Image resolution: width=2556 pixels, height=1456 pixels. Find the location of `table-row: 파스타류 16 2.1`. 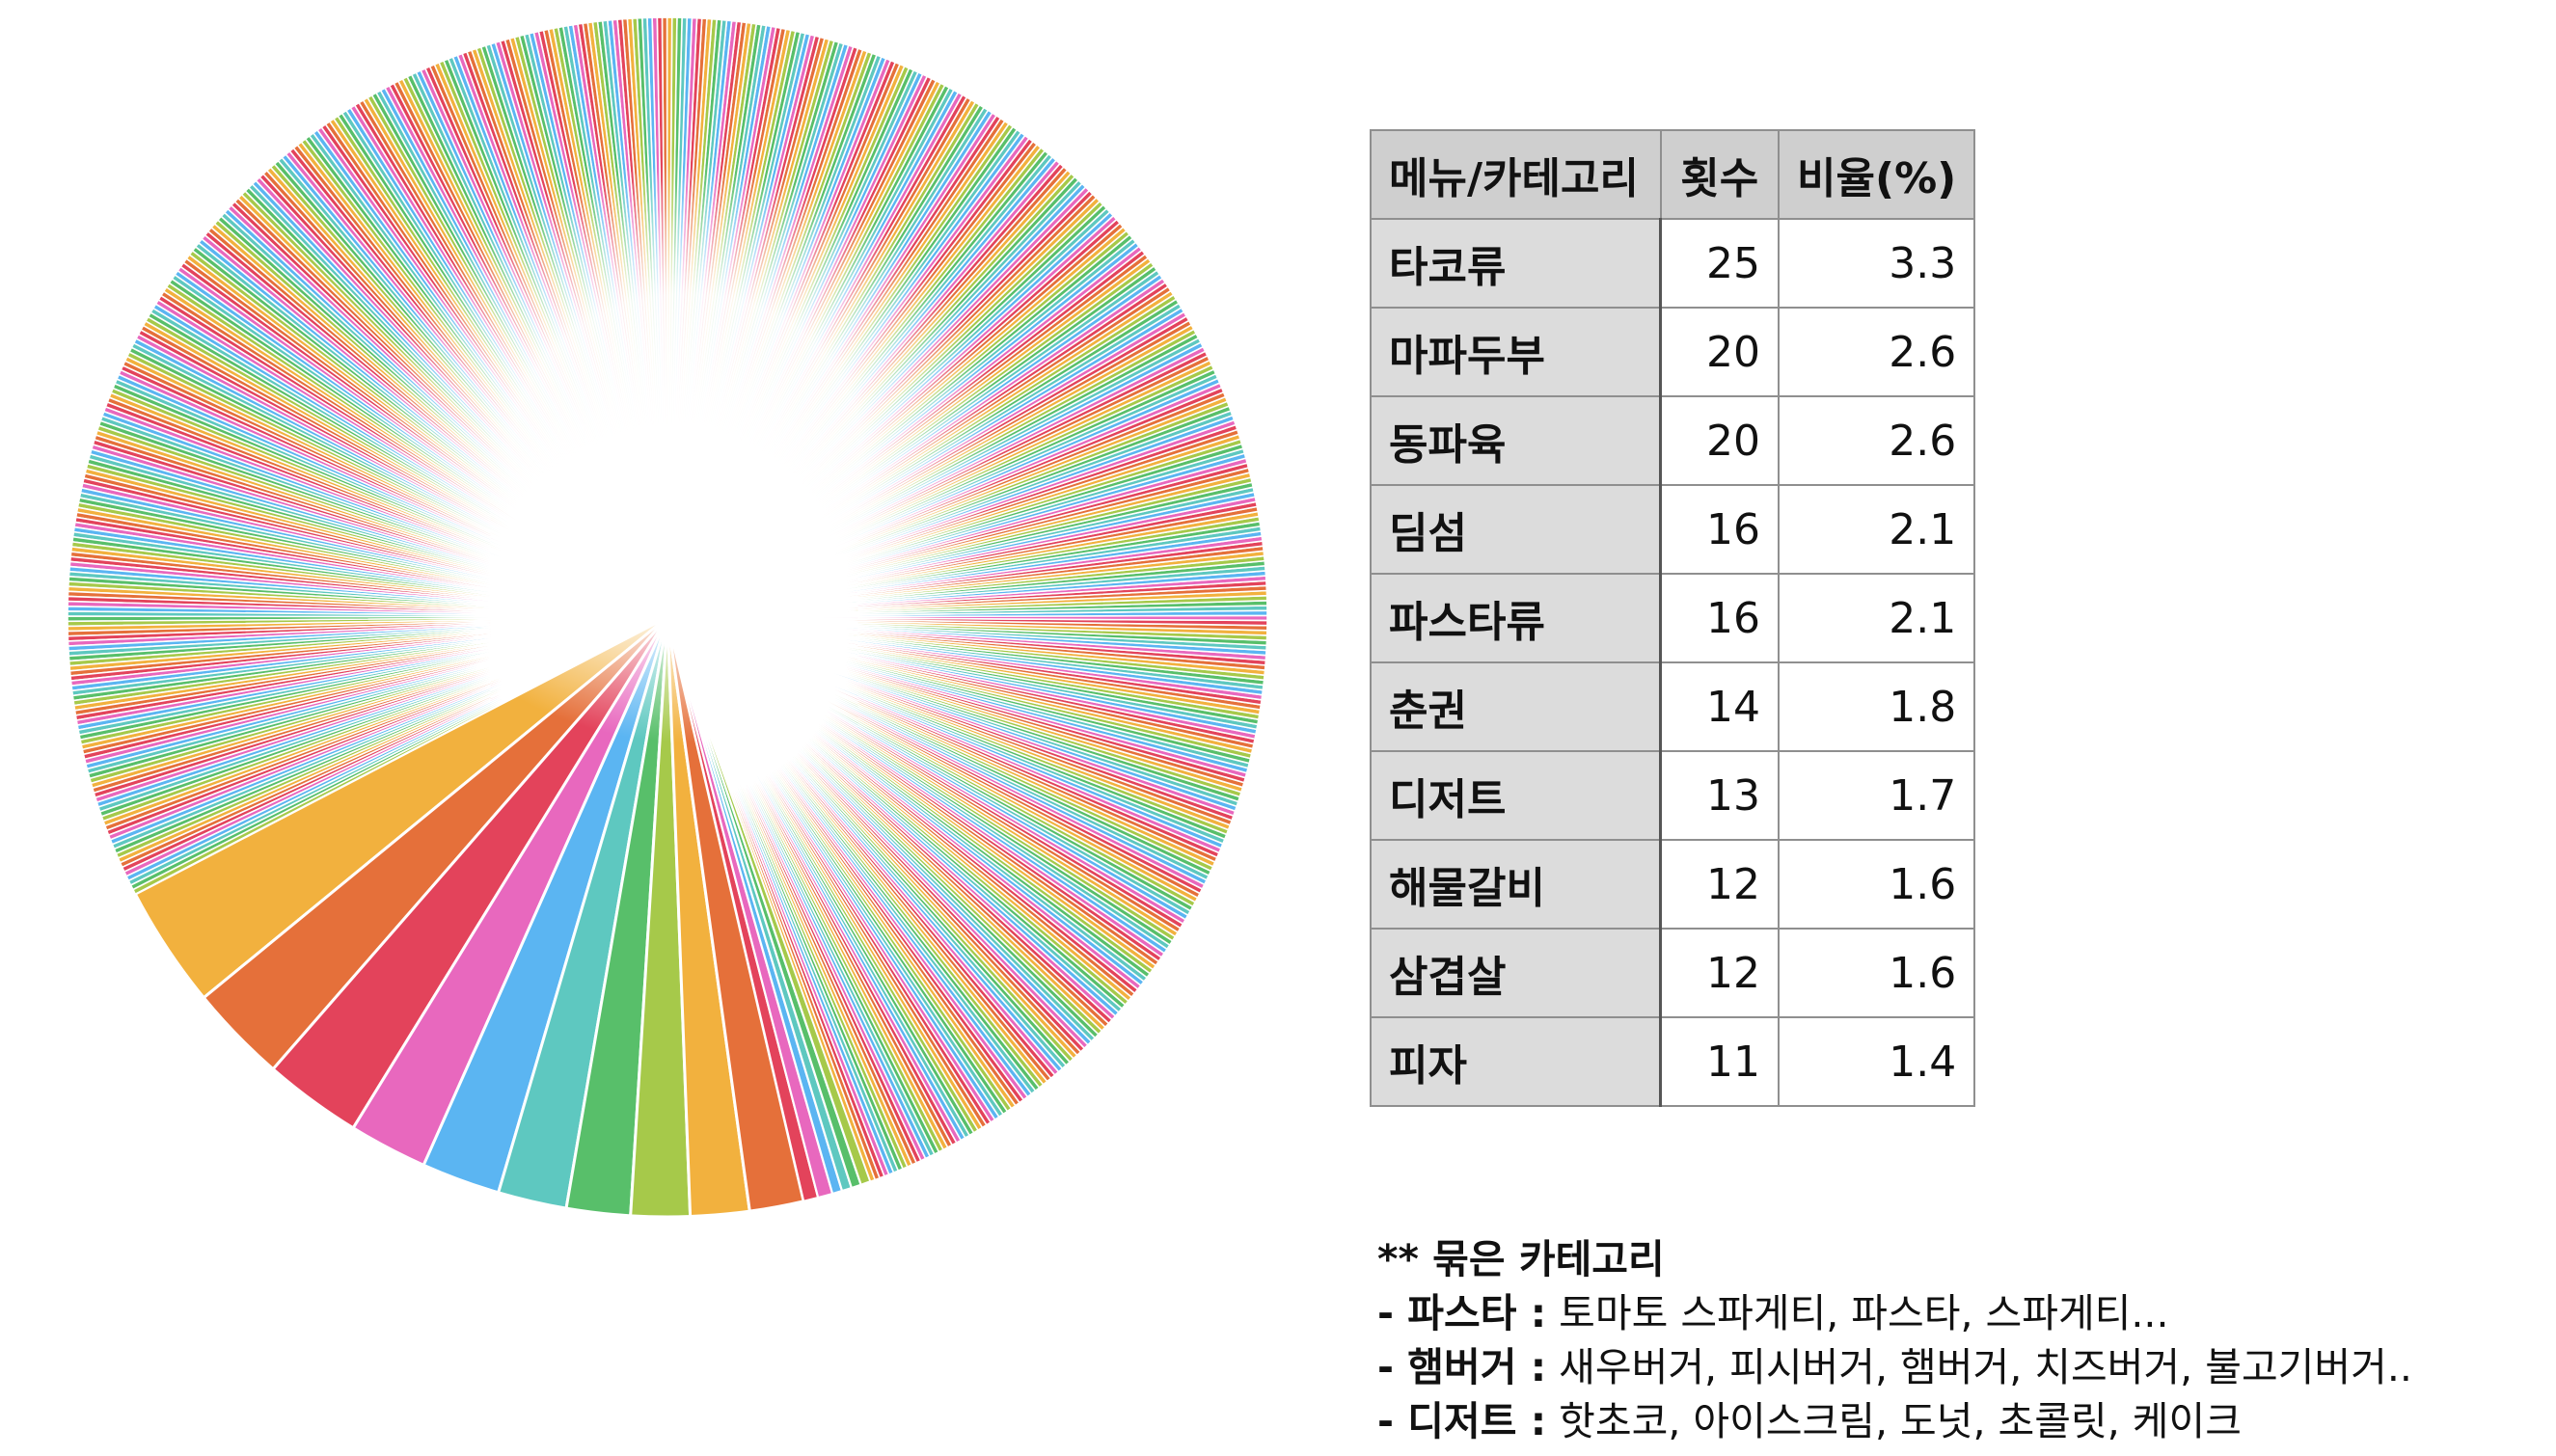

table-row: 파스타류 16 2.1 is located at coordinates (1673, 618).